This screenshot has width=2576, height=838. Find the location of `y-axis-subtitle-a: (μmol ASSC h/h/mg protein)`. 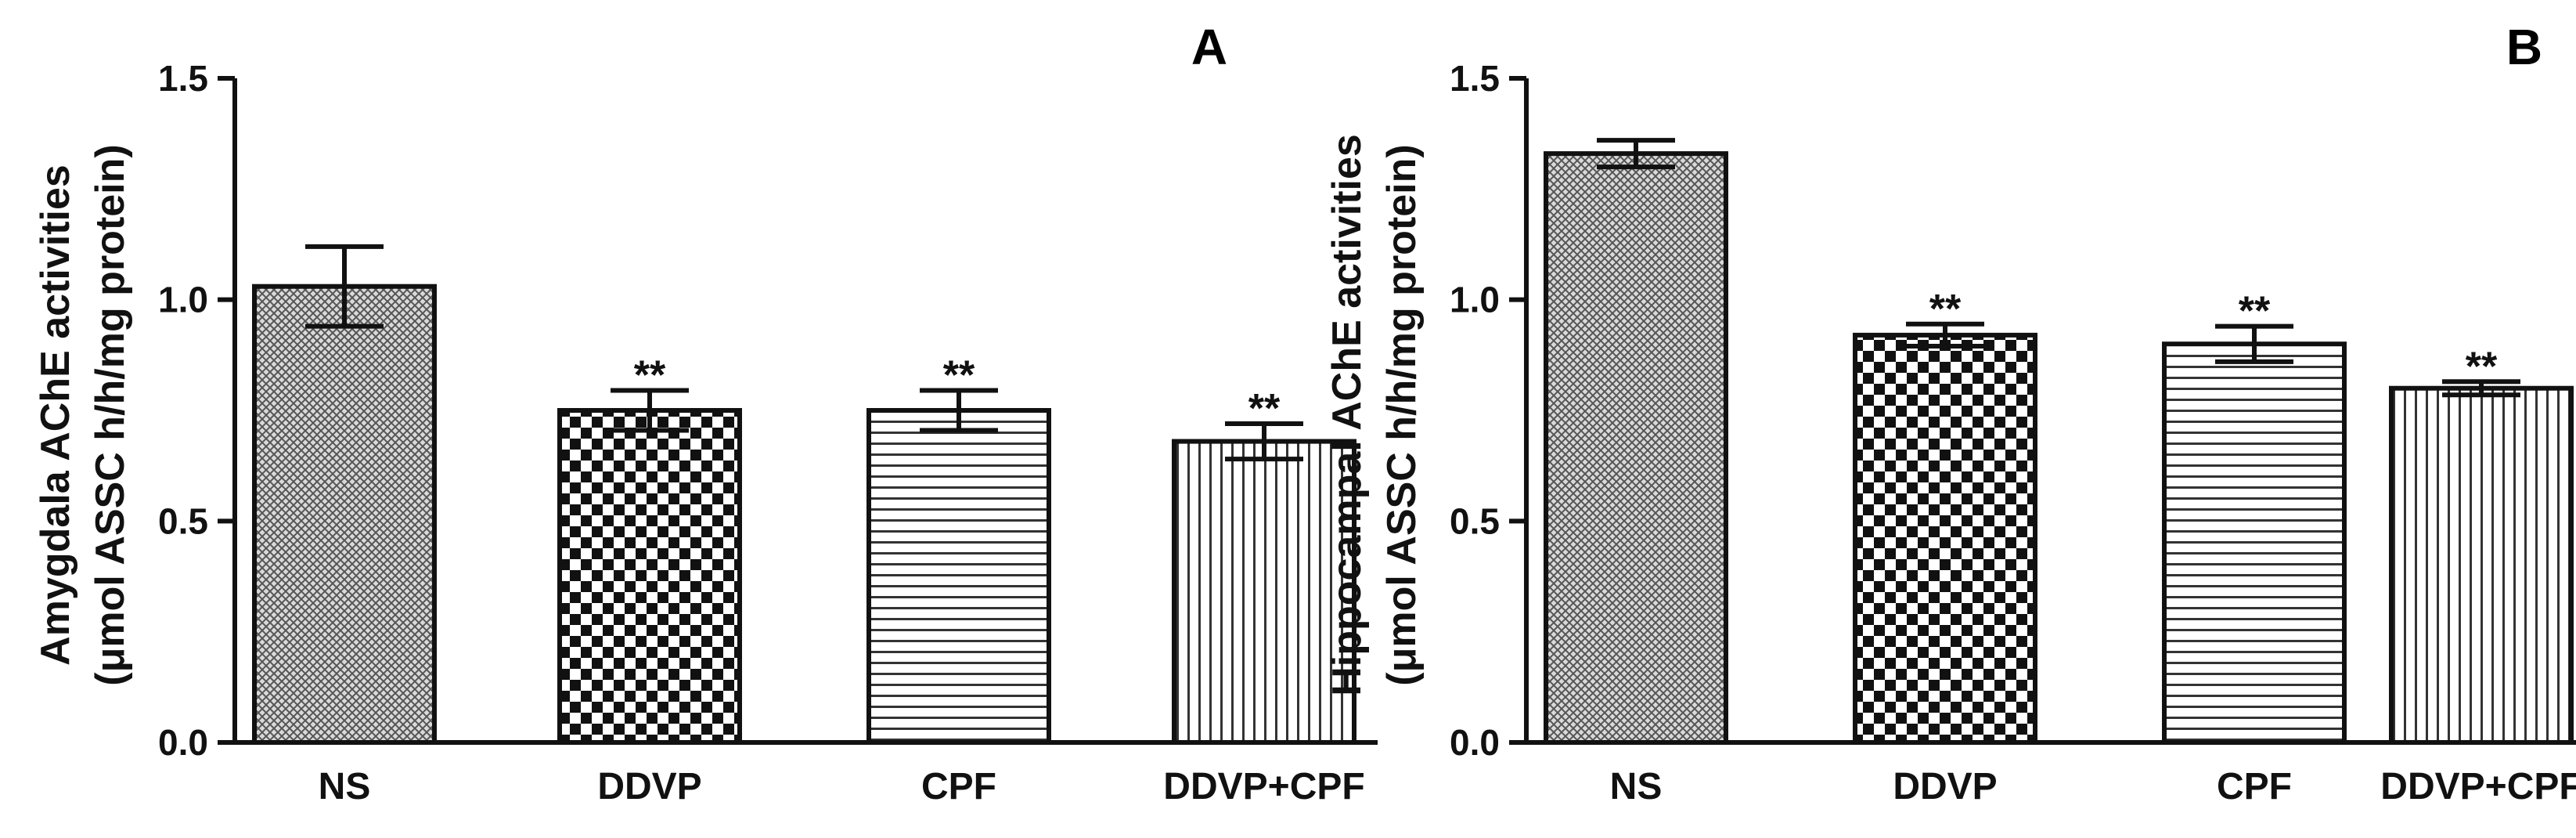

y-axis-subtitle-a: (μmol ASSC h/h/mg protein) is located at coordinates (110, 414).